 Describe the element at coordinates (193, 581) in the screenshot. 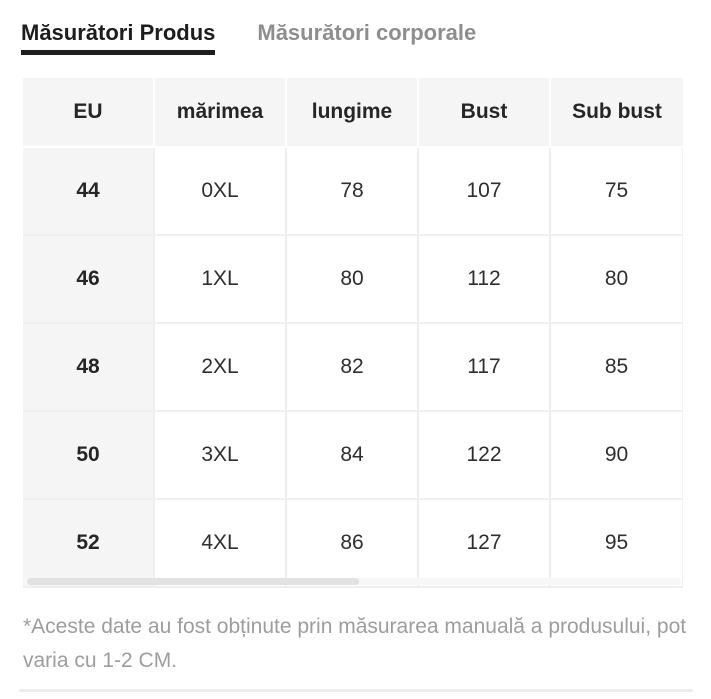

I see `horizontal-scrollbar-thumb` at that location.